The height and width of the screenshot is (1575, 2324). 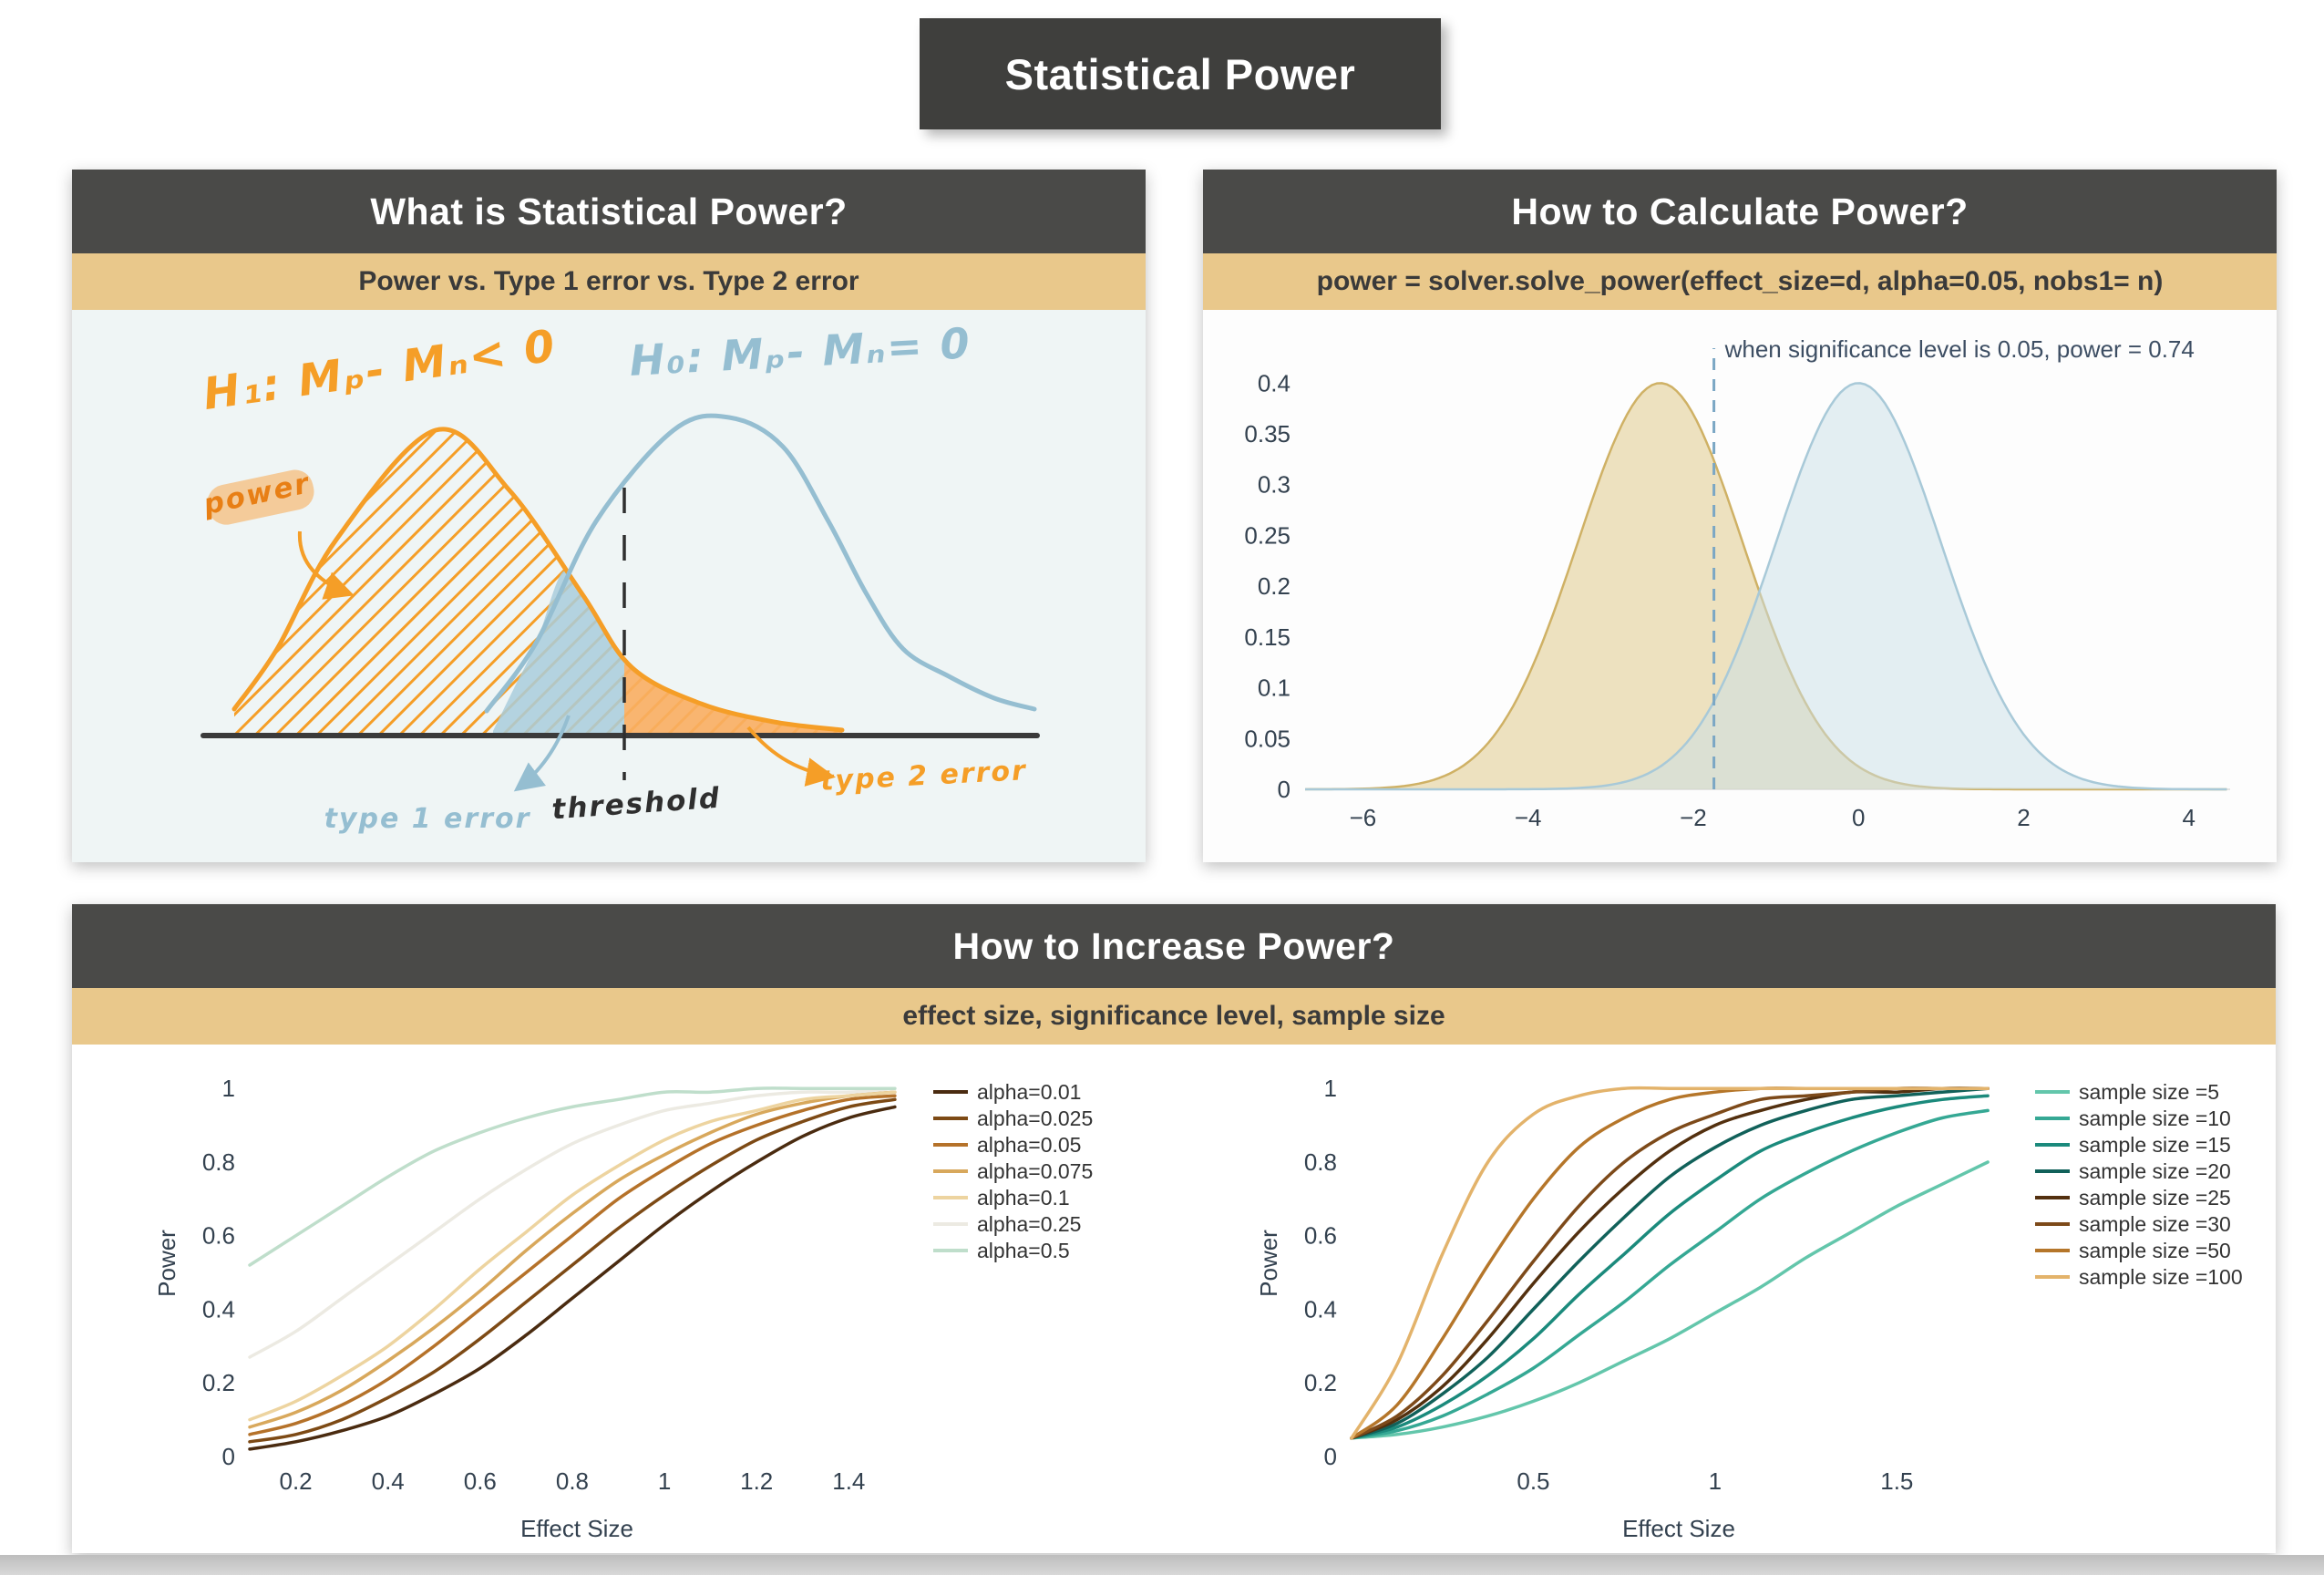 What do you see at coordinates (733, 700) in the screenshot?
I see `type2-error-area` at bounding box center [733, 700].